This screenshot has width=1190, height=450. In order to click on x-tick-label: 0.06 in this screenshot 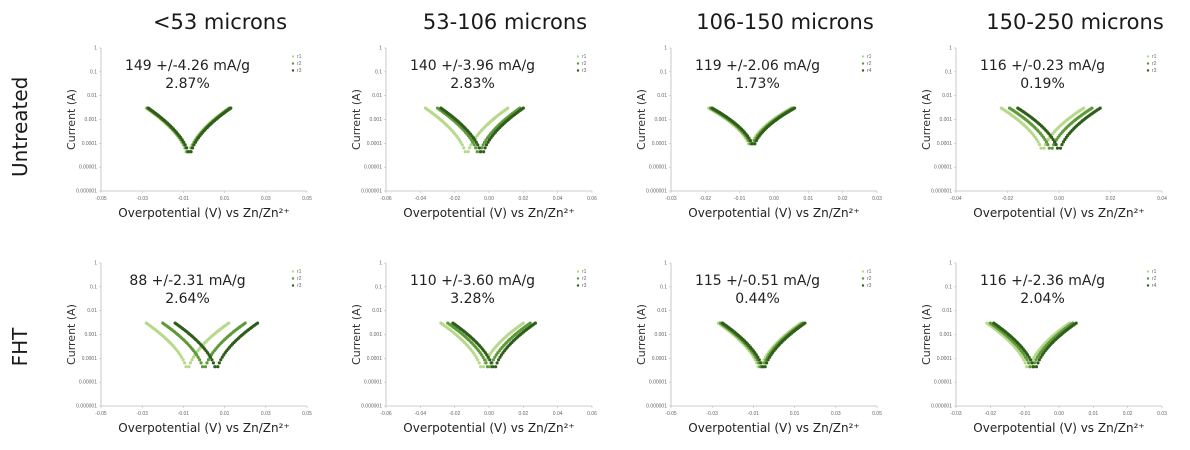, I will do `click(592, 199)`.